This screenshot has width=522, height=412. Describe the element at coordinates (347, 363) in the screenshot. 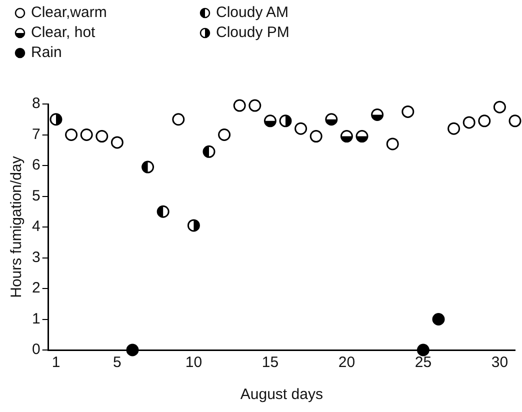

I see `x-tick-label: 20` at that location.